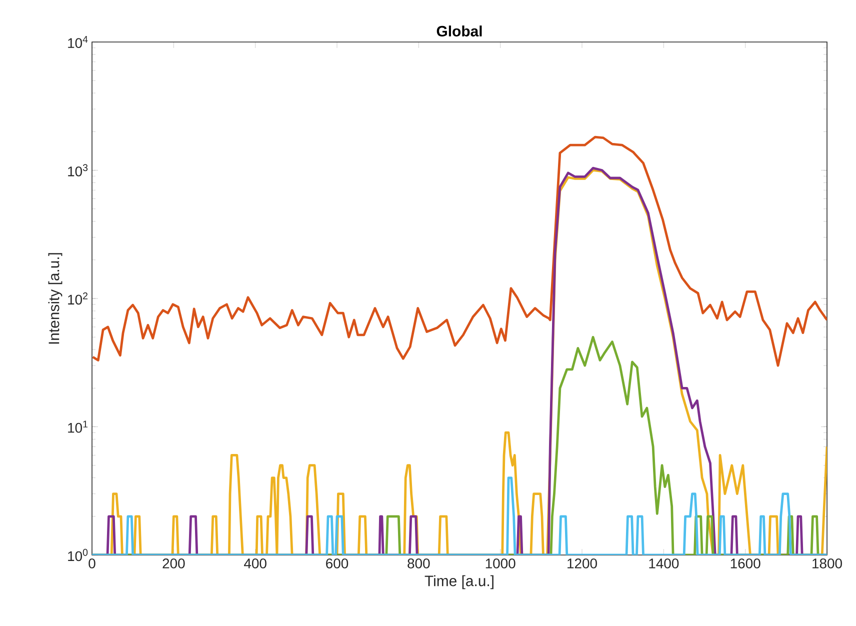  What do you see at coordinates (459, 582) in the screenshot?
I see `x-axis-title: Time [a.u.]` at bounding box center [459, 582].